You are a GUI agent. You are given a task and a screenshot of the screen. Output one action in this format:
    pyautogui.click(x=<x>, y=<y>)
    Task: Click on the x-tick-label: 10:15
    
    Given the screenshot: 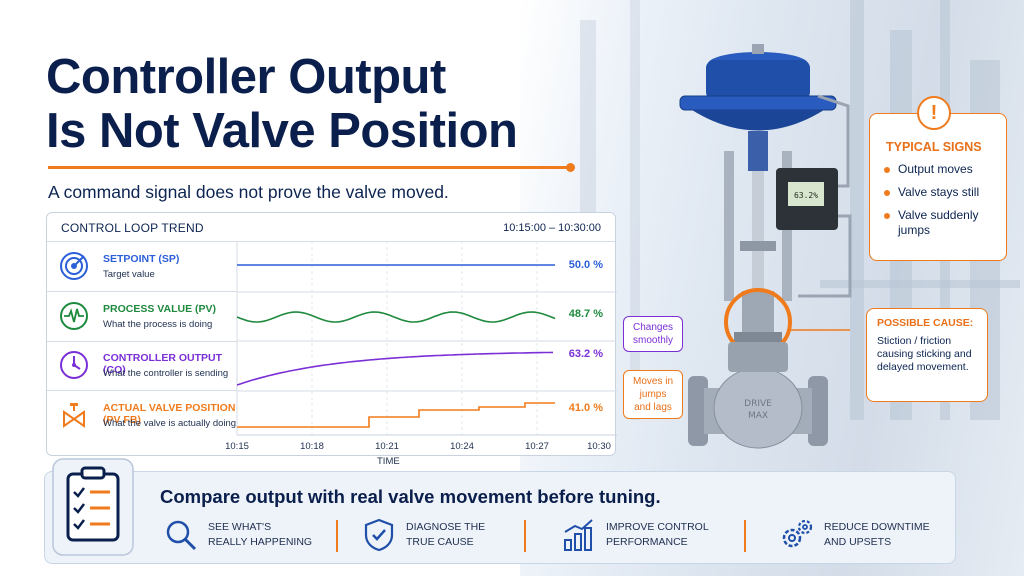 What is the action you would take?
    pyautogui.click(x=237, y=446)
    